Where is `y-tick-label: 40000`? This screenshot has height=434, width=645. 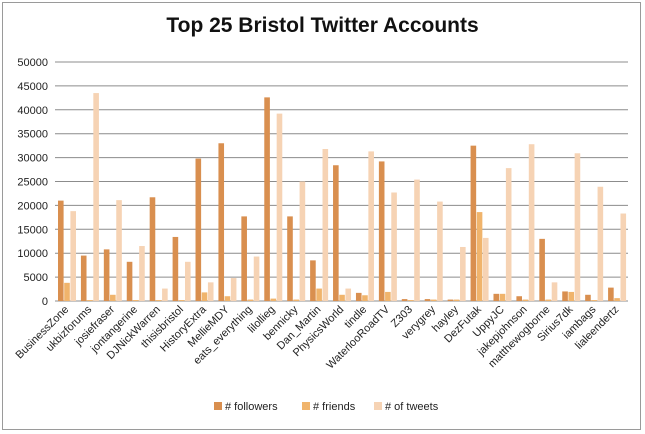 y-tick-label: 40000 is located at coordinates (32, 111).